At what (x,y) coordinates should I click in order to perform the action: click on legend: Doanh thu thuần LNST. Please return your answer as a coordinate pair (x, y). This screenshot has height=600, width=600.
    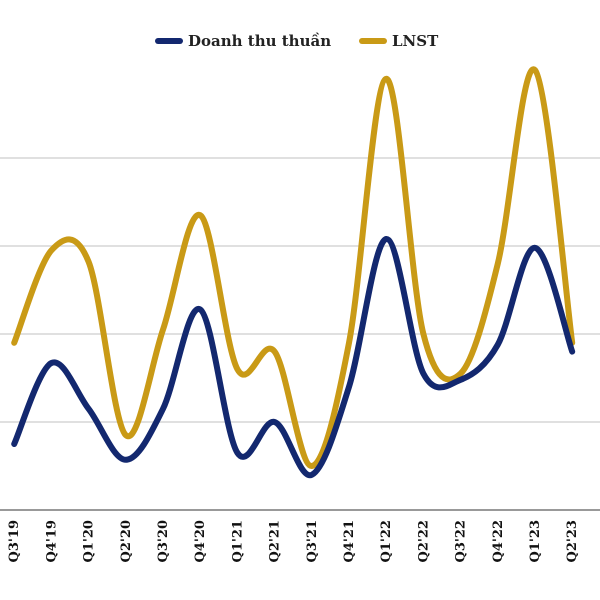
    Looking at the image, I should click on (297, 41).